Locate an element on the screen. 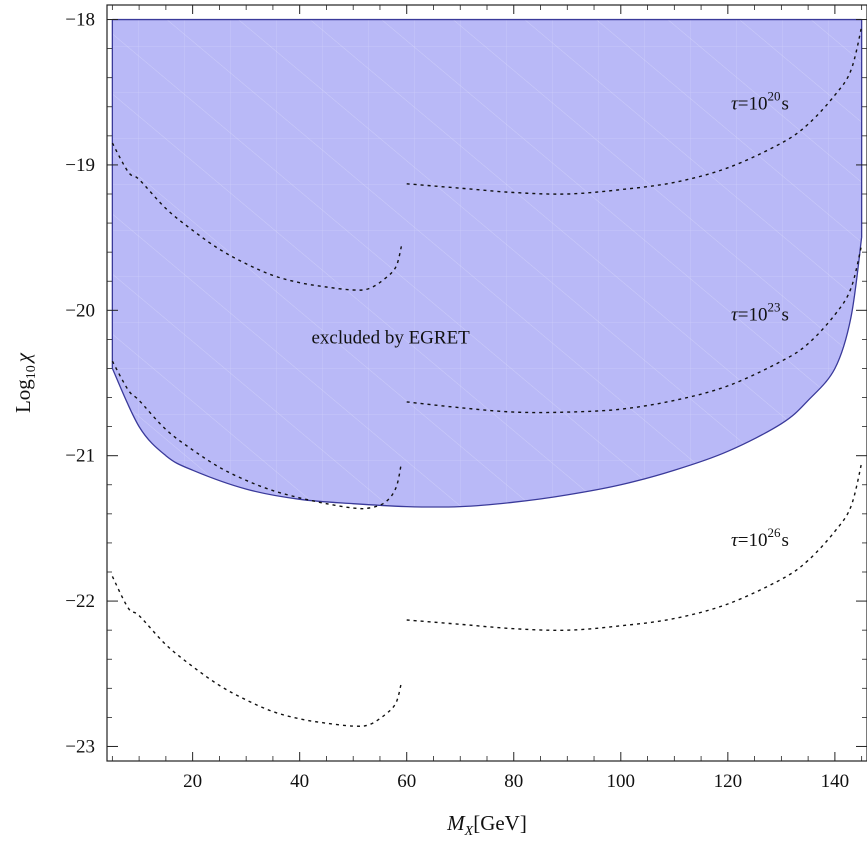  annotation-tau26-exp: 26 is located at coordinates (775, 532).